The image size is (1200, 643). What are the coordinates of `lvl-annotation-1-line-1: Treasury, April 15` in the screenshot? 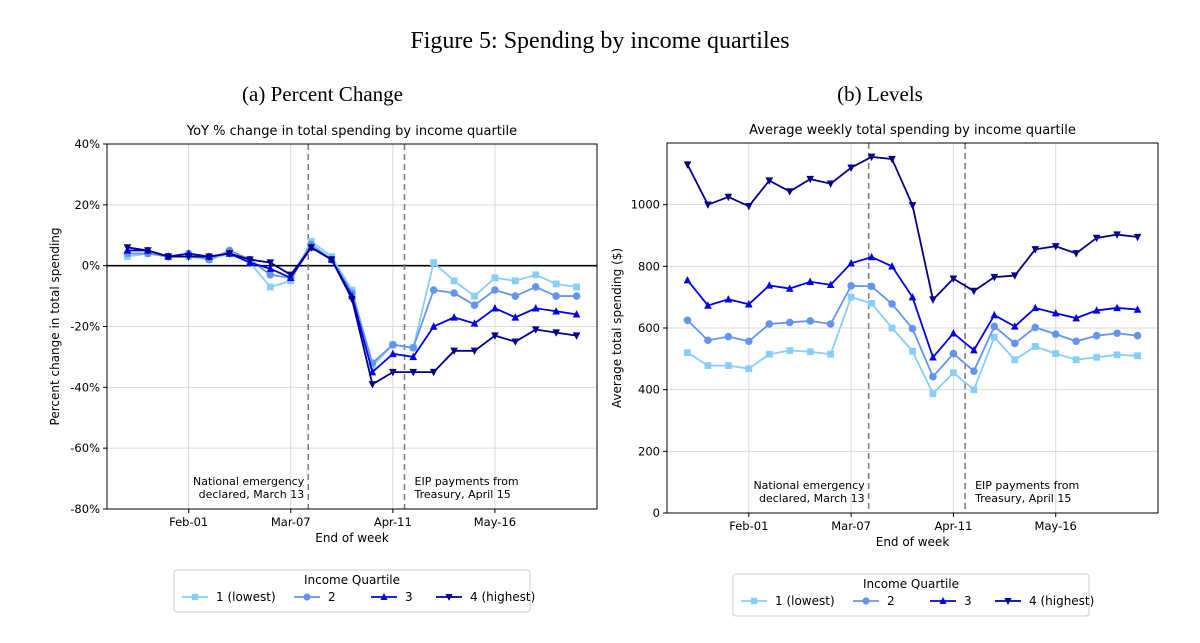 It's located at (1022, 498).